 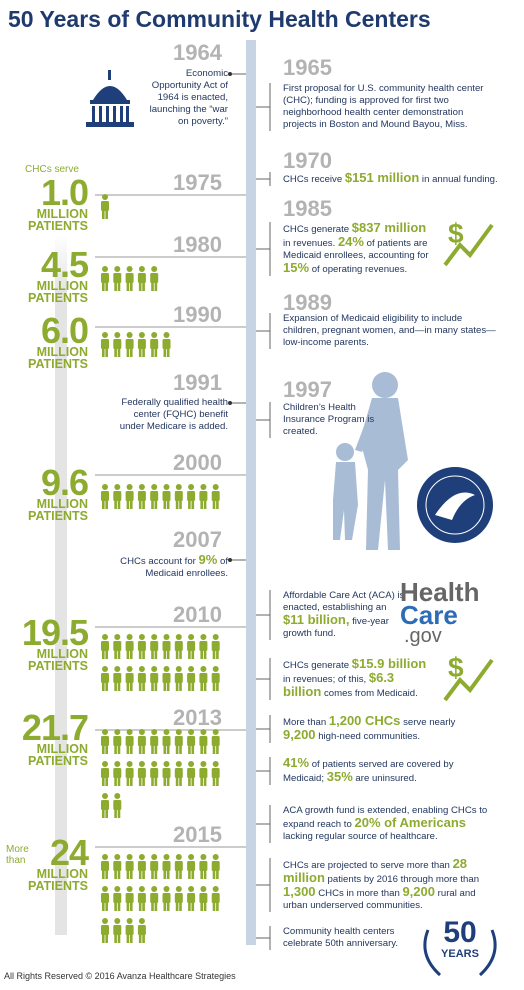 I want to click on side-bar, so click(x=61, y=585).